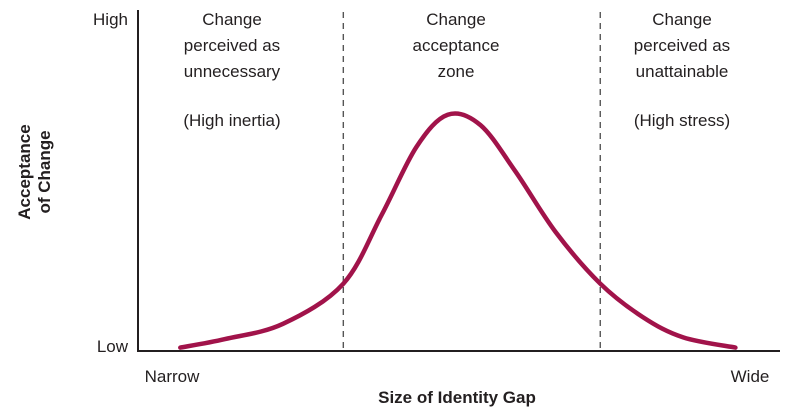  Describe the element at coordinates (232, 19) in the screenshot. I see `zone-left-line-1: Change` at that location.